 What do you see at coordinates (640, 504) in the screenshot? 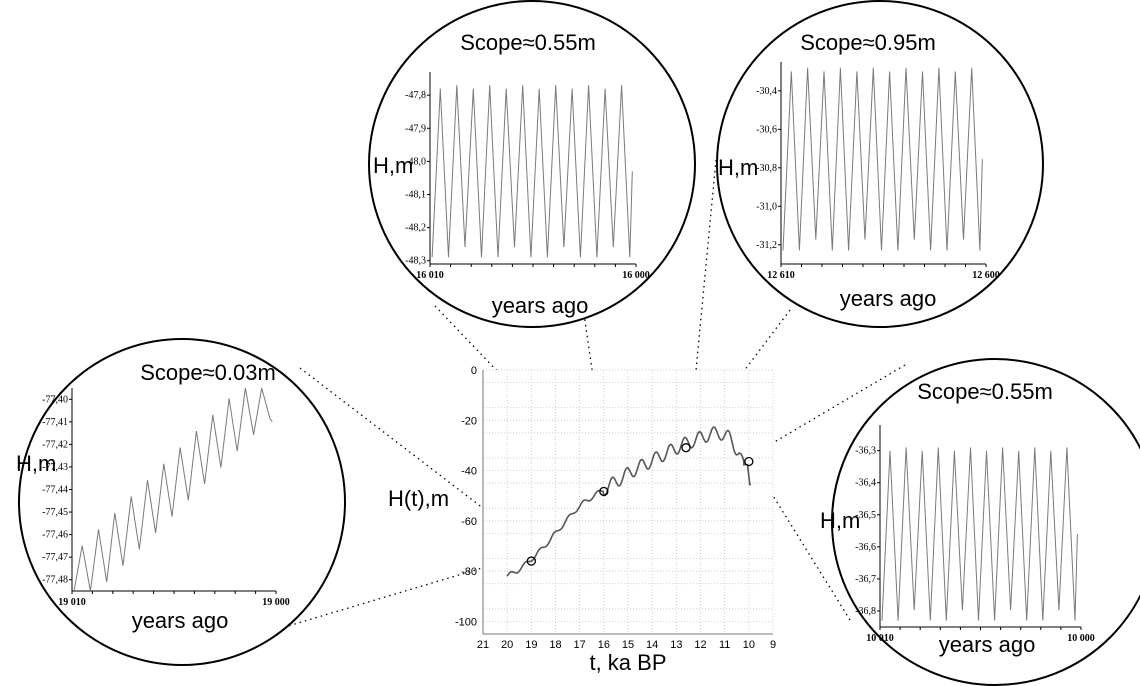
I see `main-markers` at bounding box center [640, 504].